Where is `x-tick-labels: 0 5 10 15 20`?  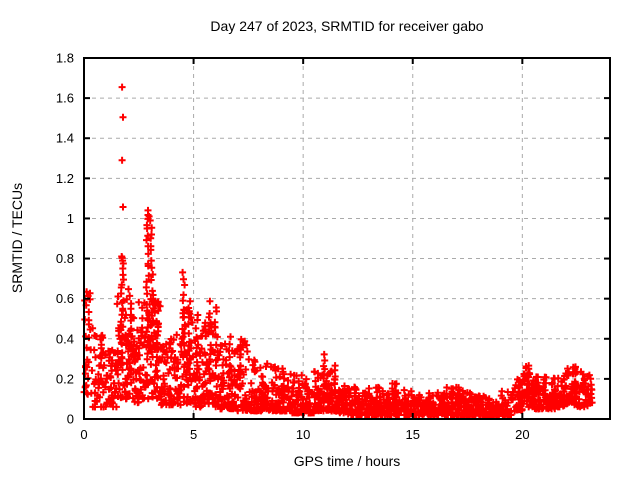
x-tick-labels: 0 5 10 15 20 is located at coordinates (304, 434).